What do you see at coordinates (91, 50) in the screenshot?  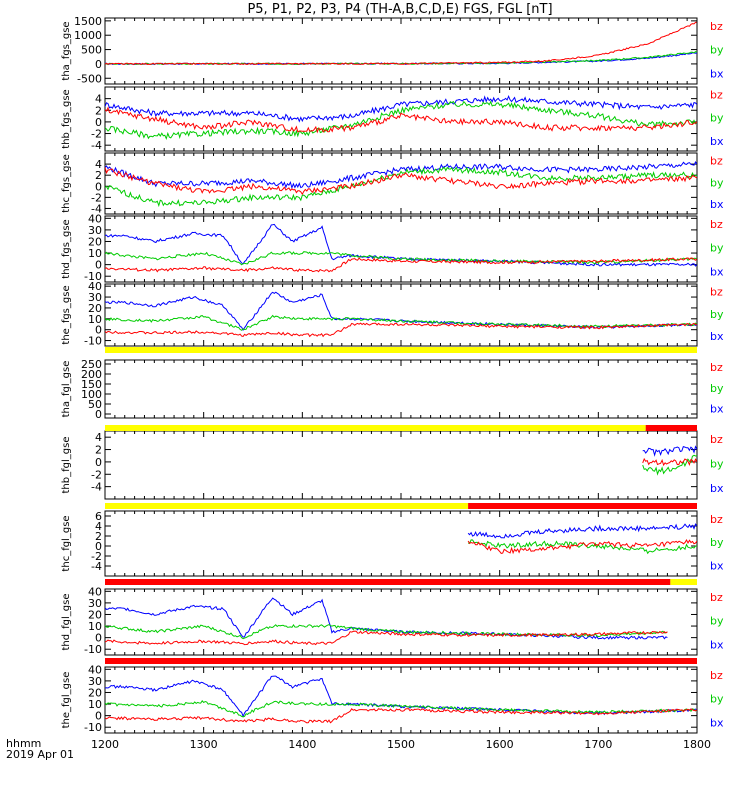 I see `y-tick-label: 500` at bounding box center [91, 50].